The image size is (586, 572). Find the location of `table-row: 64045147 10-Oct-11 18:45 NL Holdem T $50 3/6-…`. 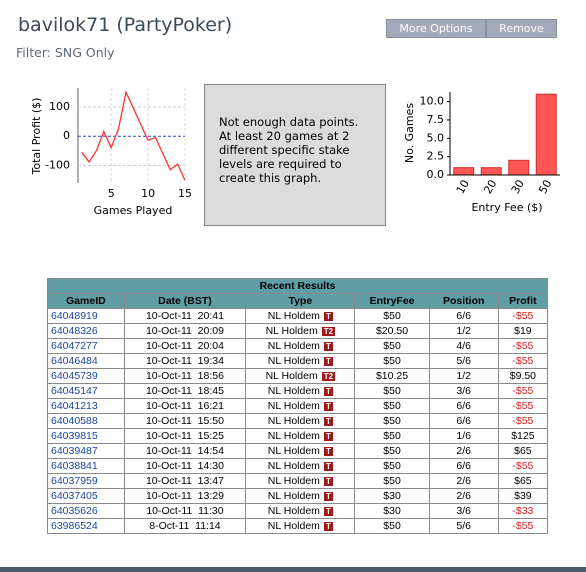

table-row: 64045147 10-Oct-11 18:45 NL Holdem T $50 3/6-… is located at coordinates (298, 391).